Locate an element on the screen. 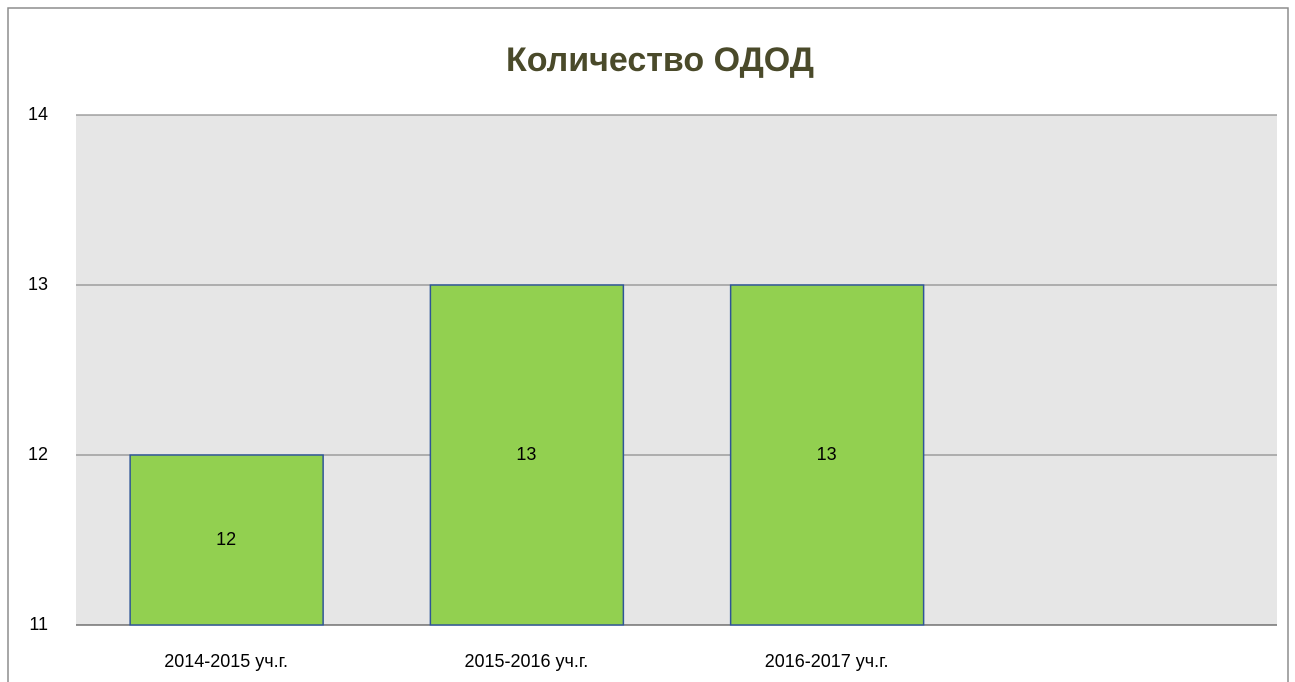  x-tick-label: 2014-2015 уч.г. is located at coordinates (226, 661).